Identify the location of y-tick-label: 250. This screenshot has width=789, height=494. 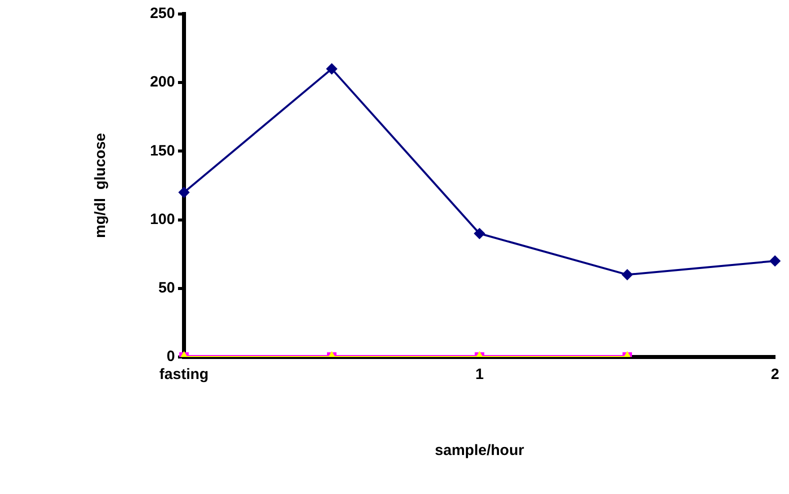
(162, 13).